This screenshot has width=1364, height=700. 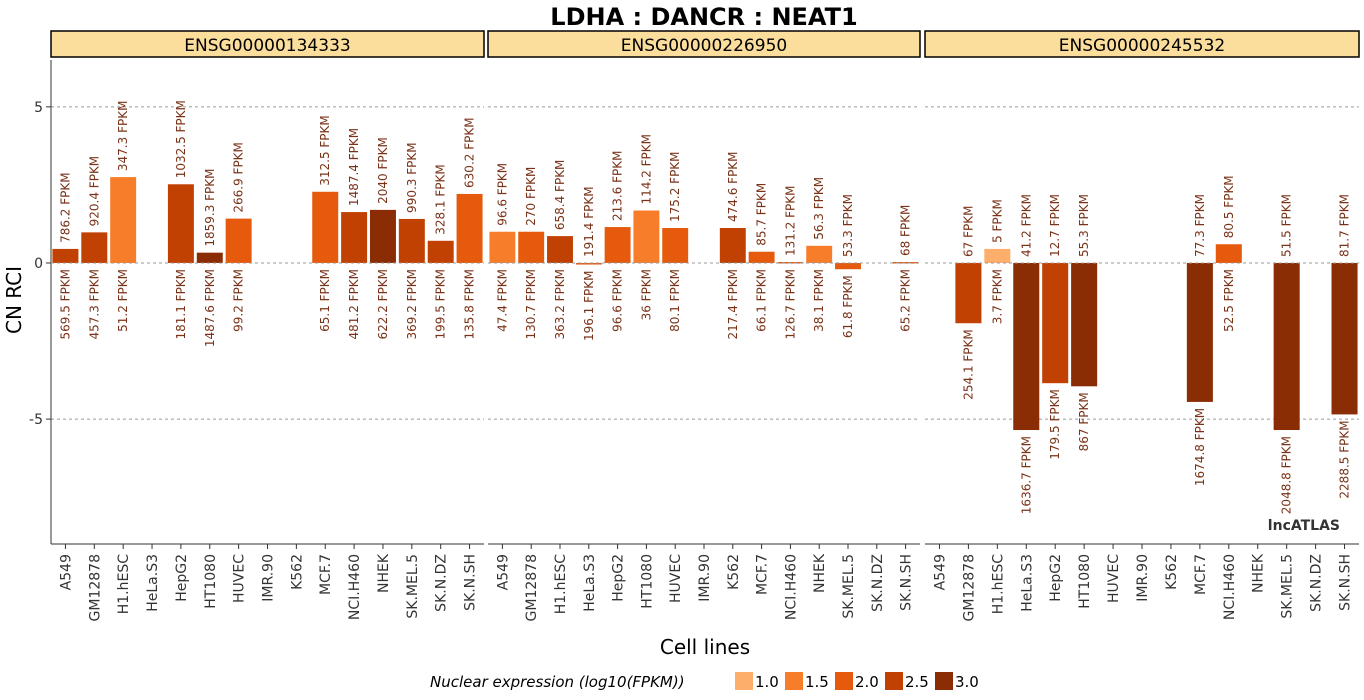 What do you see at coordinates (531, 304) in the screenshot?
I see `bar-label-bottom: 130.7 FPKM` at bounding box center [531, 304].